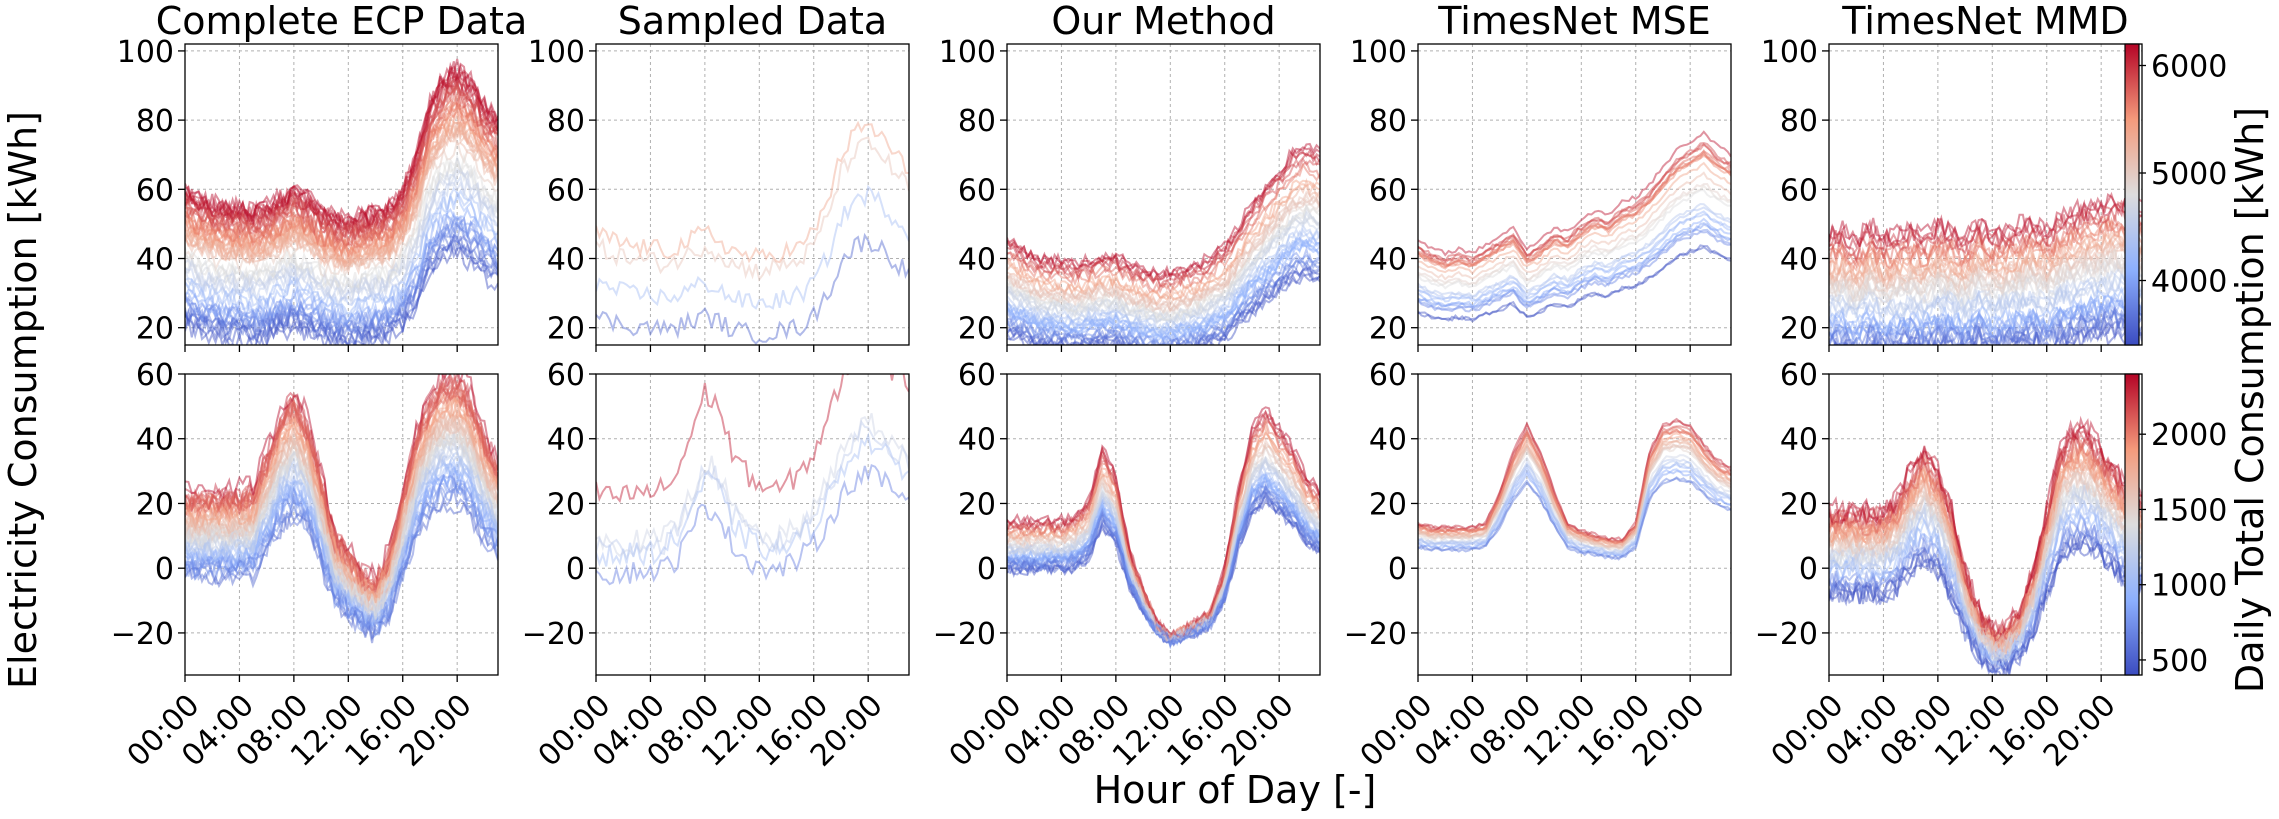  What do you see at coordinates (2175, 526) in the screenshot?
I see `colorbar: 500 1000 1500 2000` at bounding box center [2175, 526].